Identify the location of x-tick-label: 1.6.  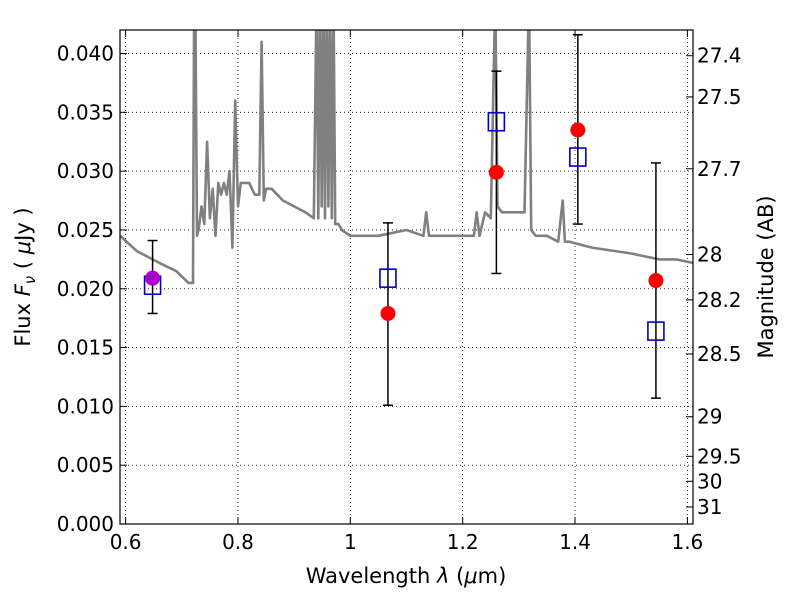
(687, 542).